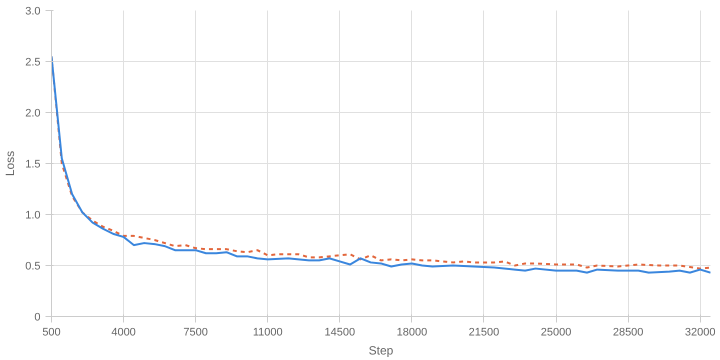 This screenshot has height=360, width=720. I want to click on x-tick-label: 14500, so click(340, 332).